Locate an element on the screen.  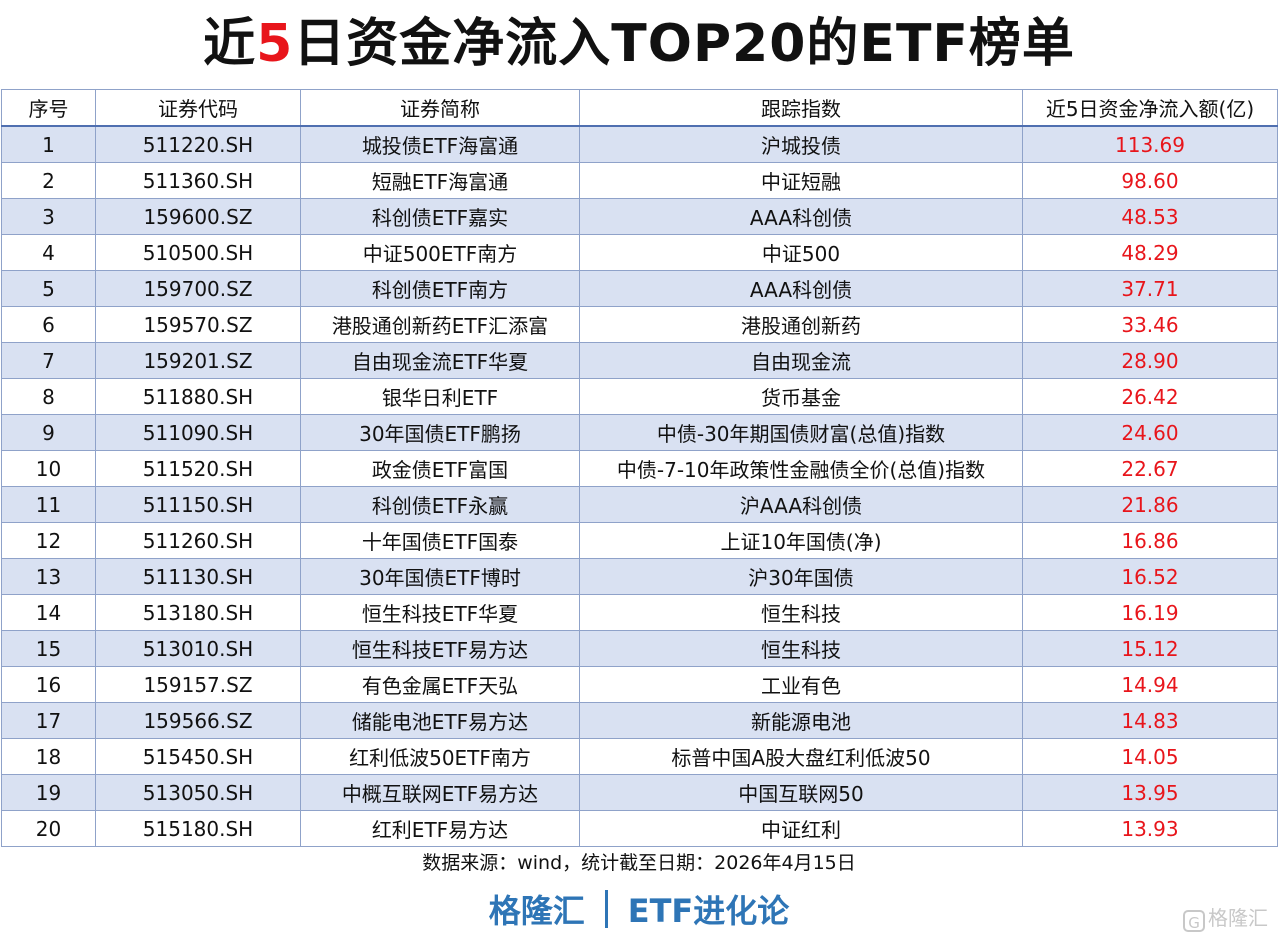
cell-inflow: 28.90 is located at coordinates (1150, 360).